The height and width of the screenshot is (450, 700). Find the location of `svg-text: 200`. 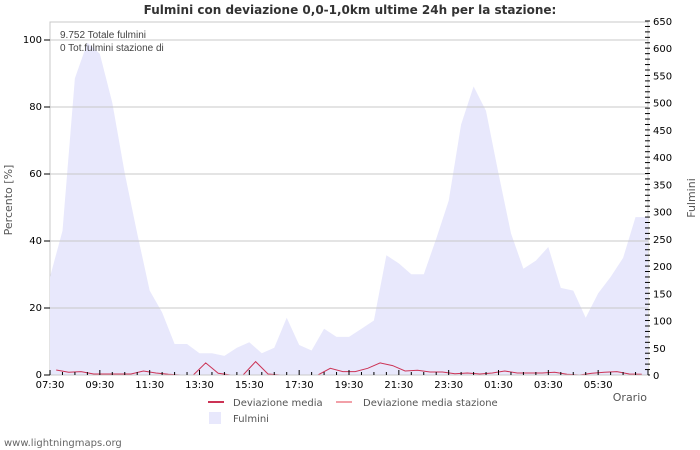

svg-text: 200 is located at coordinates (662, 267).